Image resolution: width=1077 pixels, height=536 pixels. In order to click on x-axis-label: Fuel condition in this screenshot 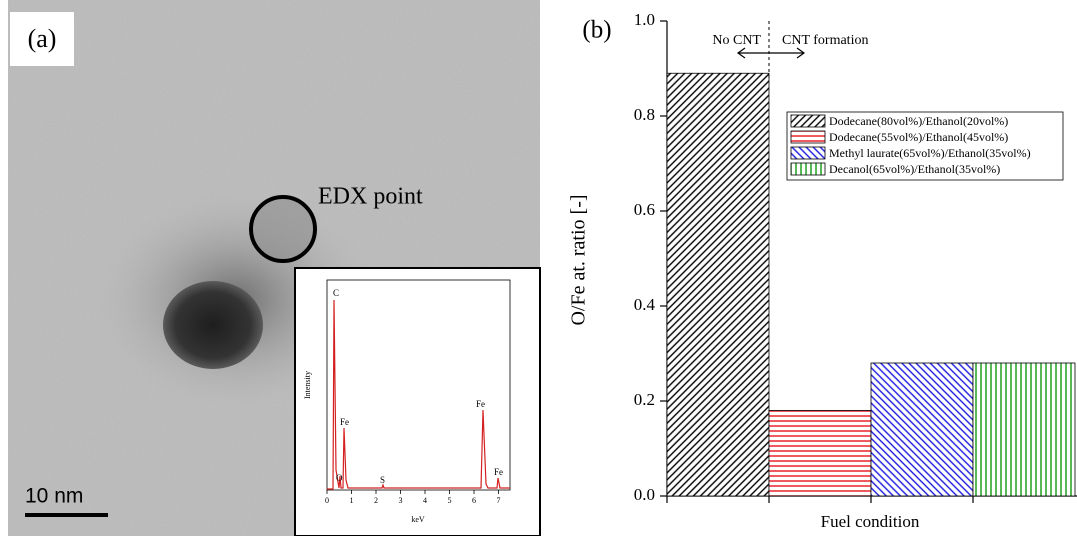, I will do `click(870, 521)`.